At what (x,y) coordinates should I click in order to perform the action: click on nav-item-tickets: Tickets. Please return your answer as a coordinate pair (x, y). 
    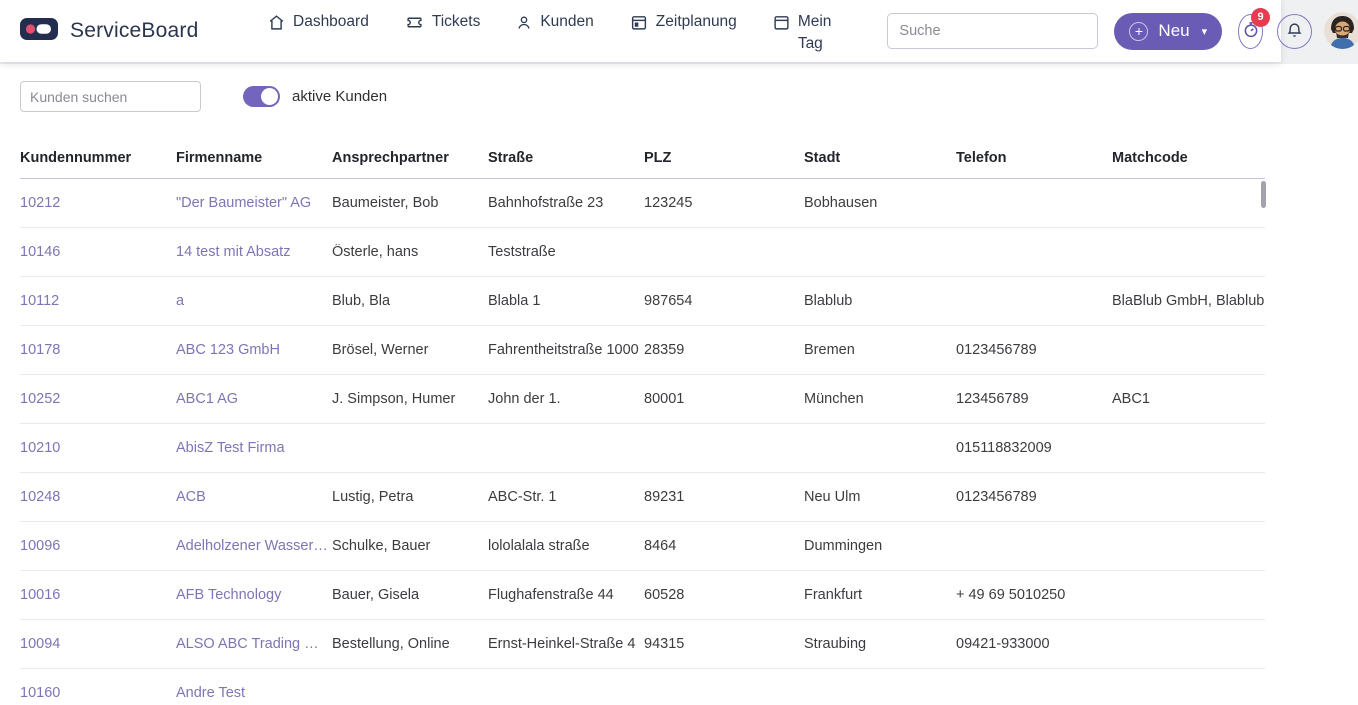
    Looking at the image, I should click on (443, 24).